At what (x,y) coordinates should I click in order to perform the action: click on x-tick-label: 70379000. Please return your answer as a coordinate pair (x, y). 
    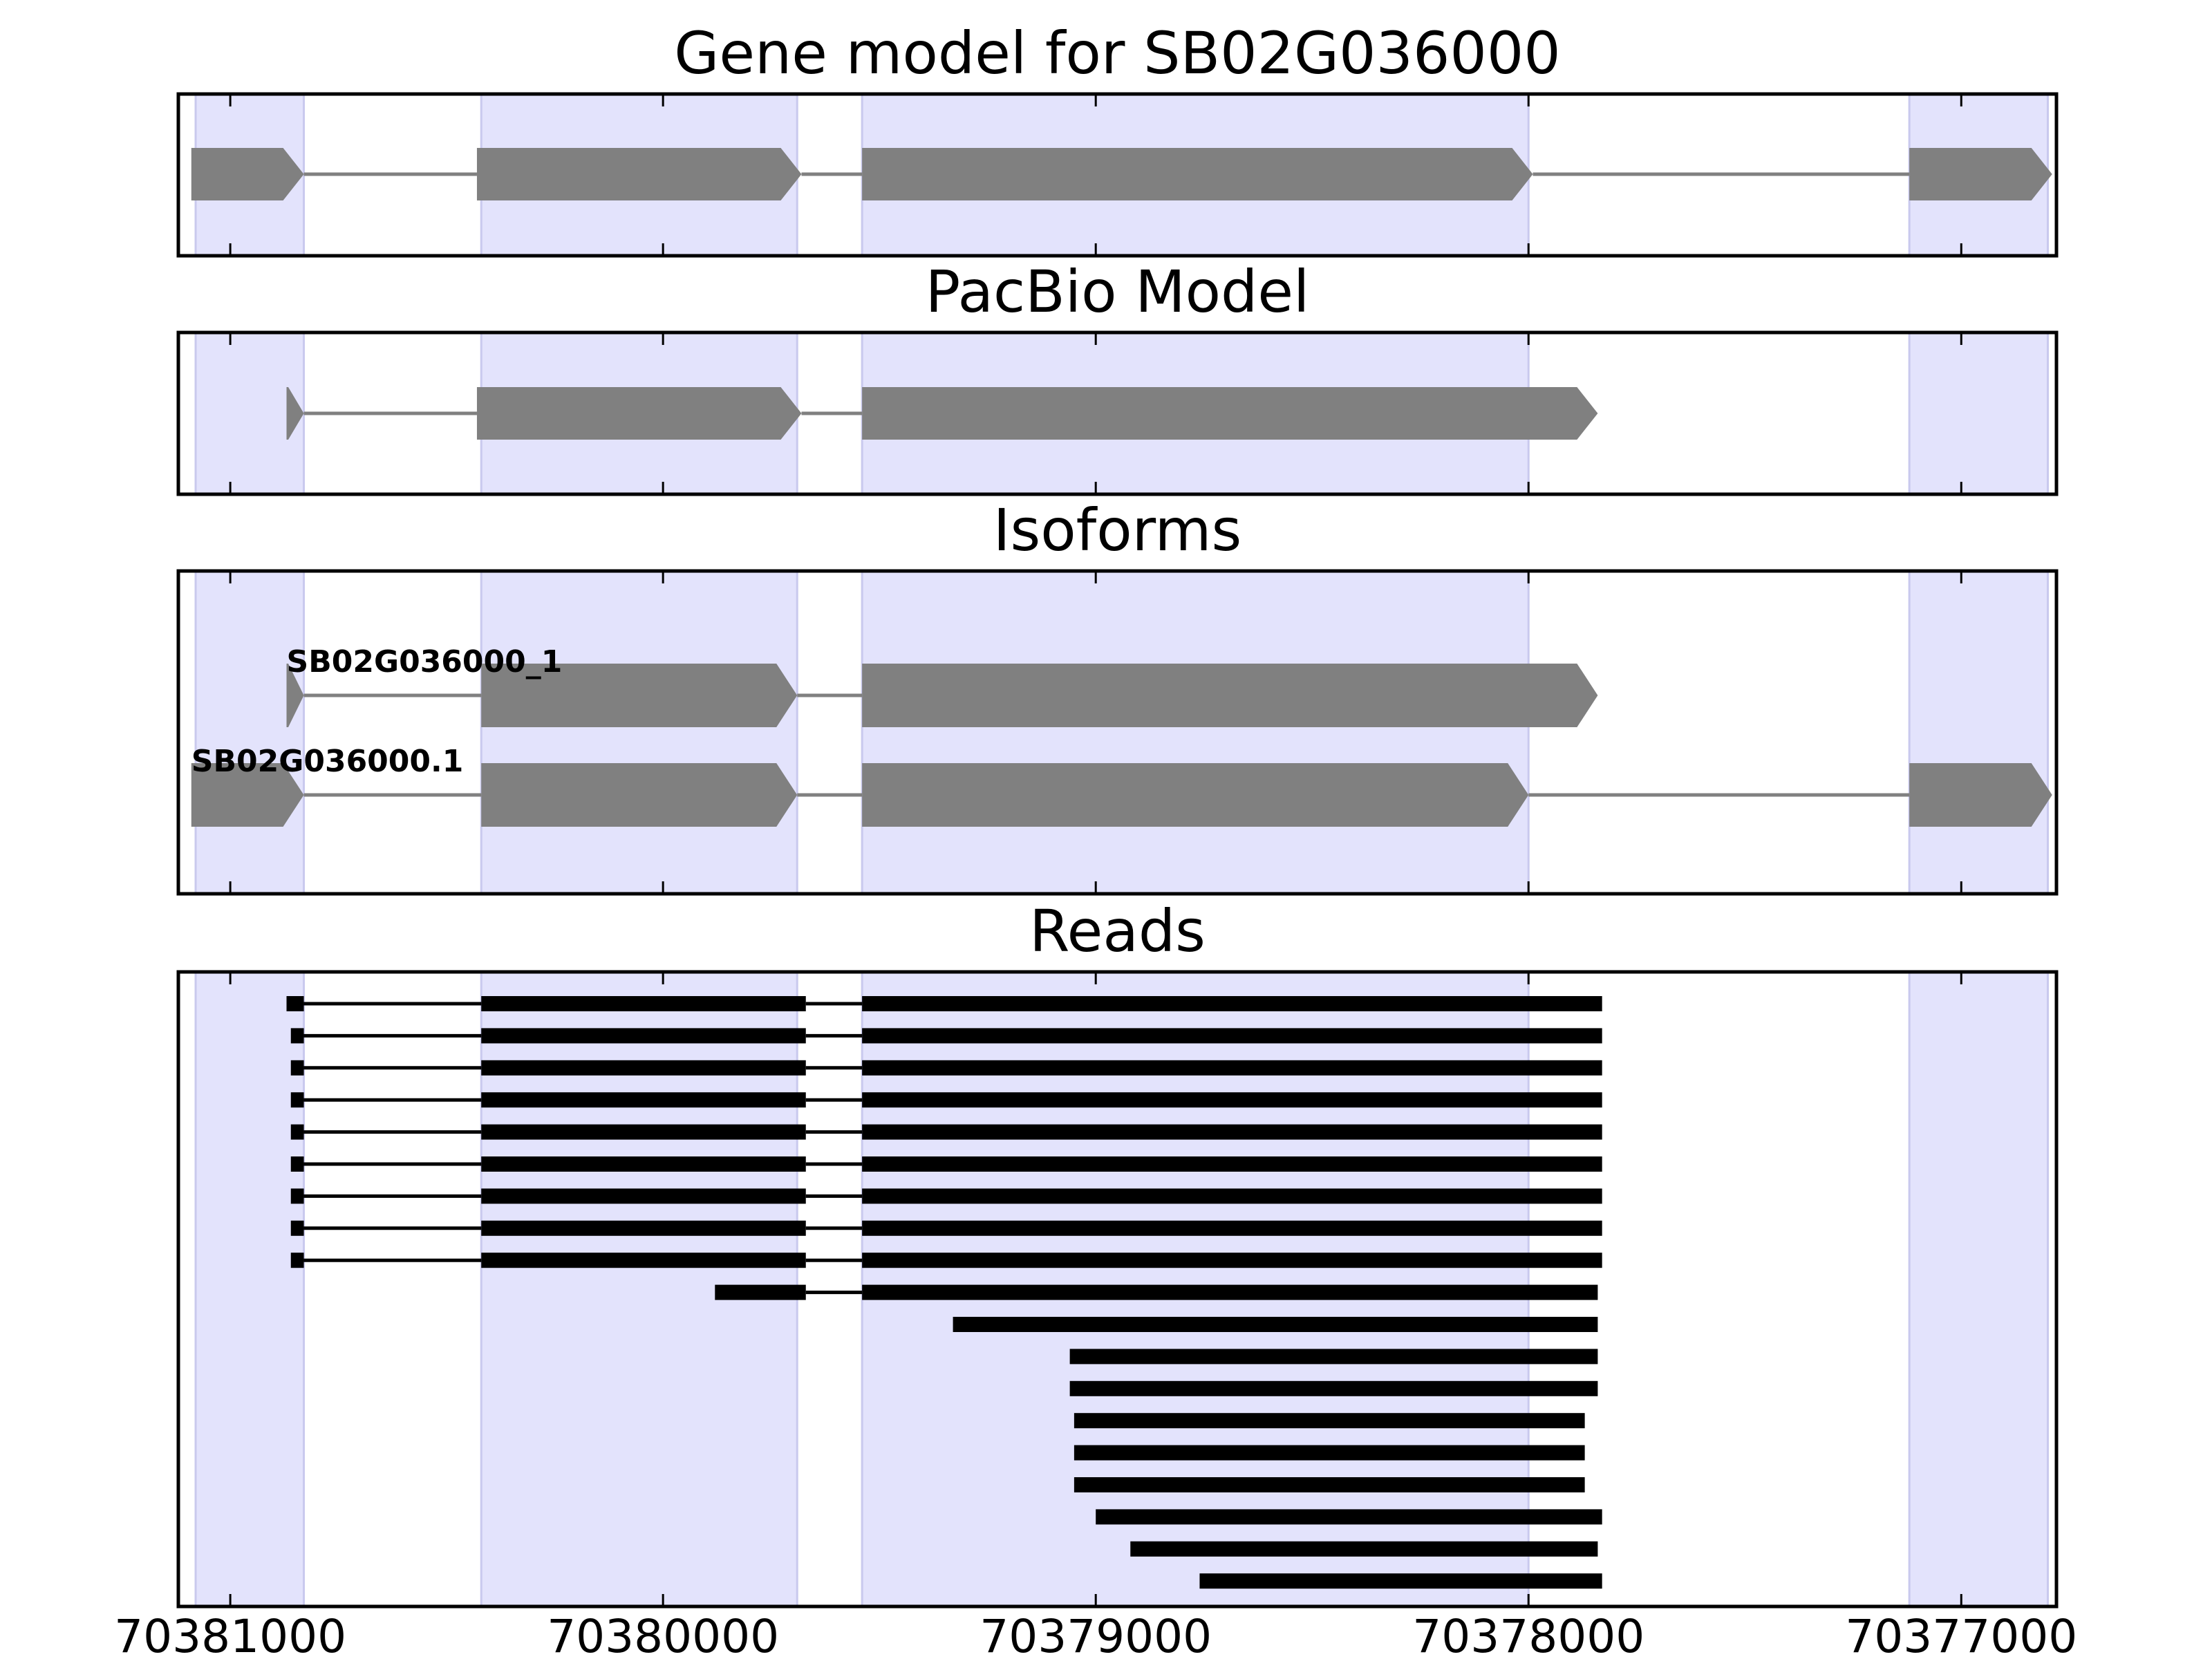
    Looking at the image, I should click on (1096, 1634).